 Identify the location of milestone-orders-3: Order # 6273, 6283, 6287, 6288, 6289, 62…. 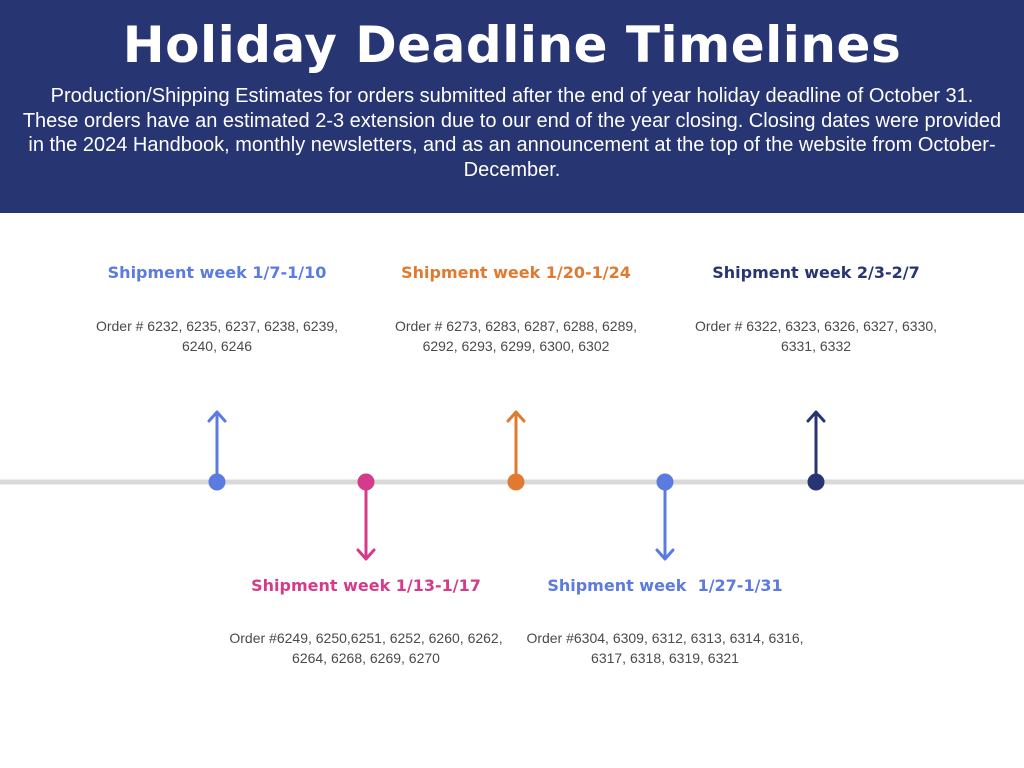
(516, 336).